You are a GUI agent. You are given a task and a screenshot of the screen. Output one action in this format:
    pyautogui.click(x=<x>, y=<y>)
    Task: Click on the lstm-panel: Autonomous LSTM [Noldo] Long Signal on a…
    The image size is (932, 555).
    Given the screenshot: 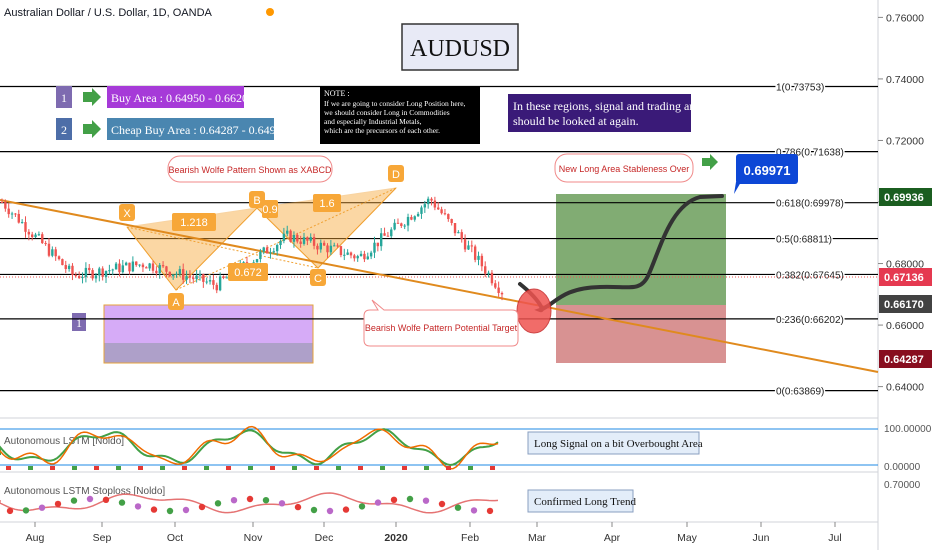 What is the action you would take?
    pyautogui.click(x=466, y=448)
    